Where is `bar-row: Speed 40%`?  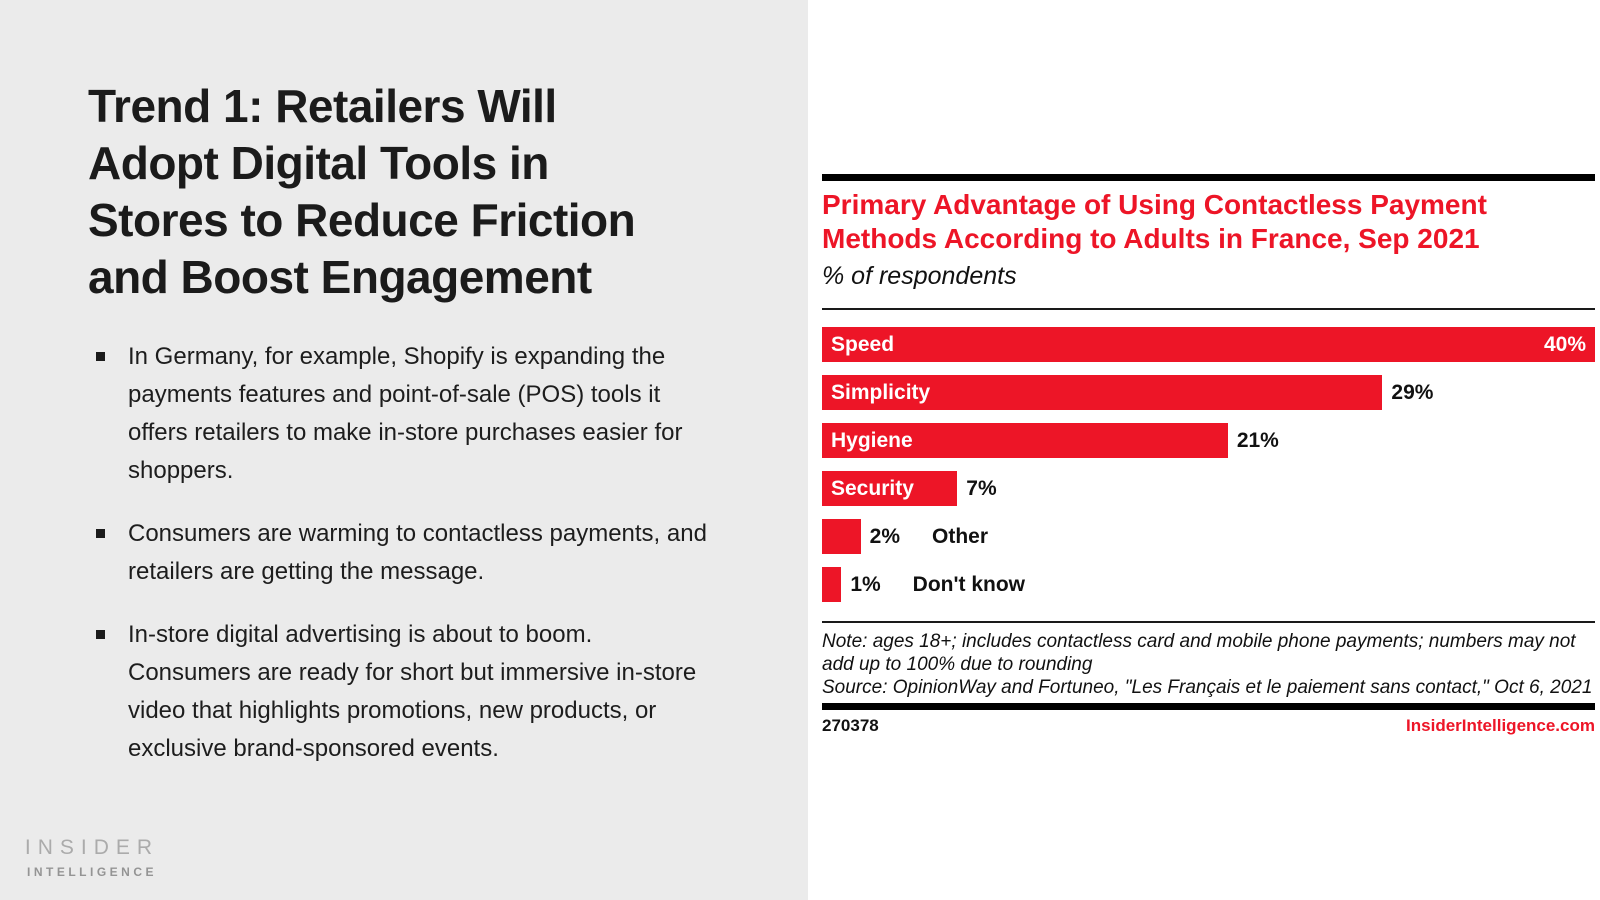
bar-row: Speed 40% is located at coordinates (1208, 344).